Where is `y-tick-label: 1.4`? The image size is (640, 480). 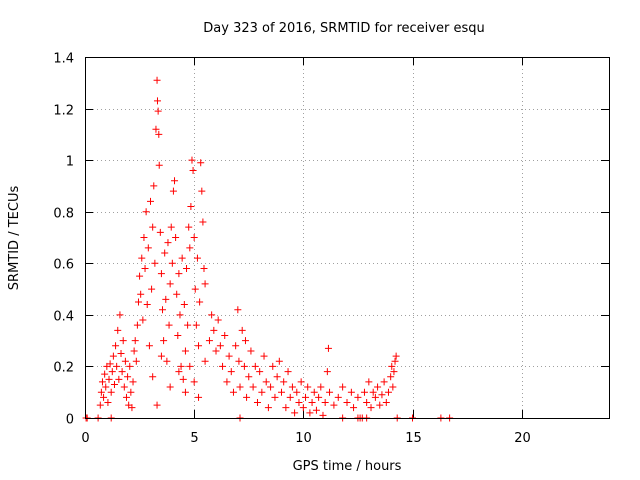 y-tick-label: 1.4 is located at coordinates (63, 59).